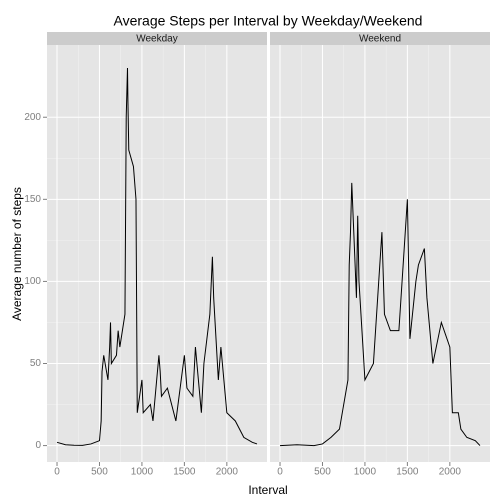 This screenshot has height=504, width=504. I want to click on y-tick-label: 200, so click(32, 117).